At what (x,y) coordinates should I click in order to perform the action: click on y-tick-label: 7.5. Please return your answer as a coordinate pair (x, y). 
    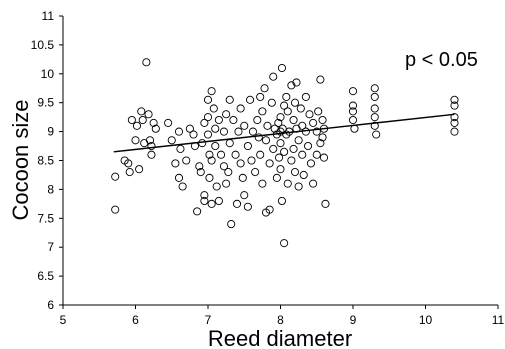
    Looking at the image, I should click on (45, 218).